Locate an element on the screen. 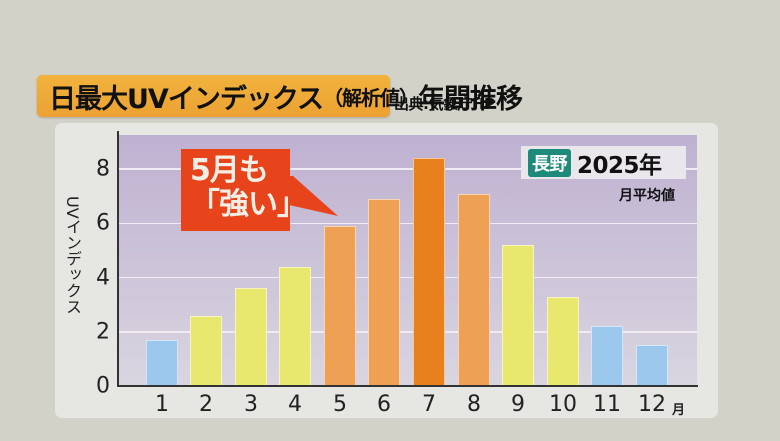  x-tick-label: 10 is located at coordinates (563, 404).